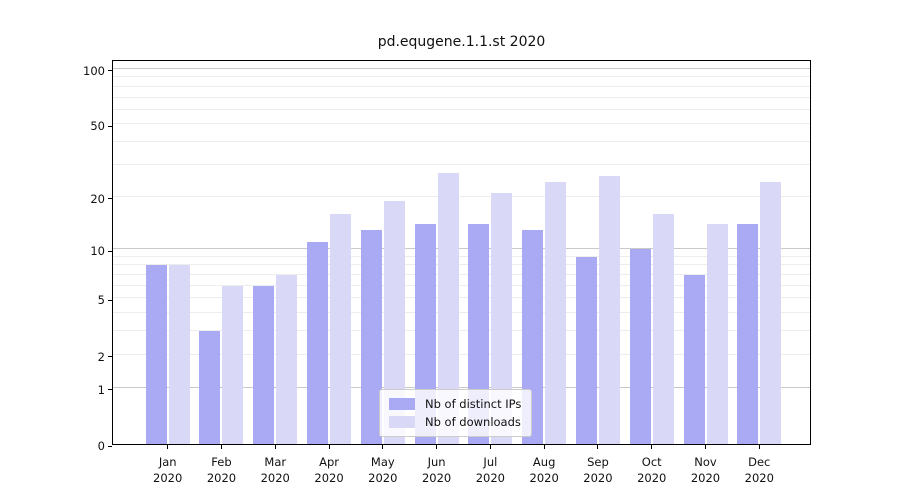 This screenshot has height=500, width=900. What do you see at coordinates (101, 389) in the screenshot?
I see `y-tick-label-1: 1` at bounding box center [101, 389].